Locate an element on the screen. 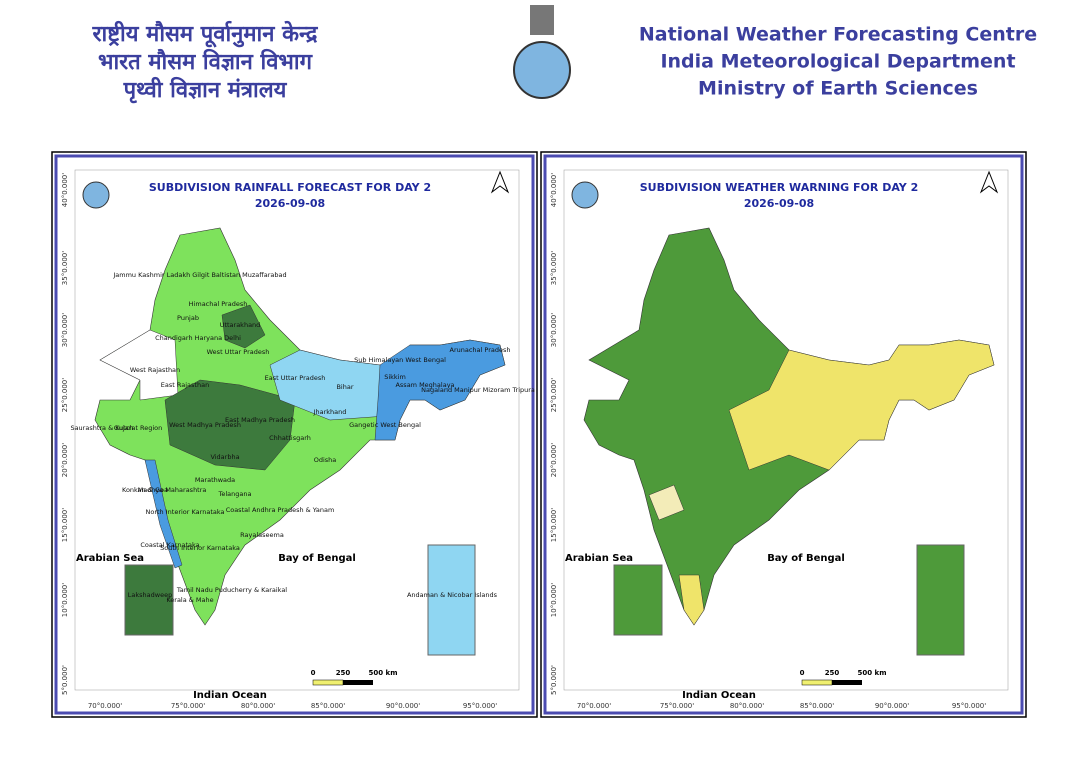 This screenshot has width=1080, height=765. lakshadweep-box is located at coordinates (638, 600).